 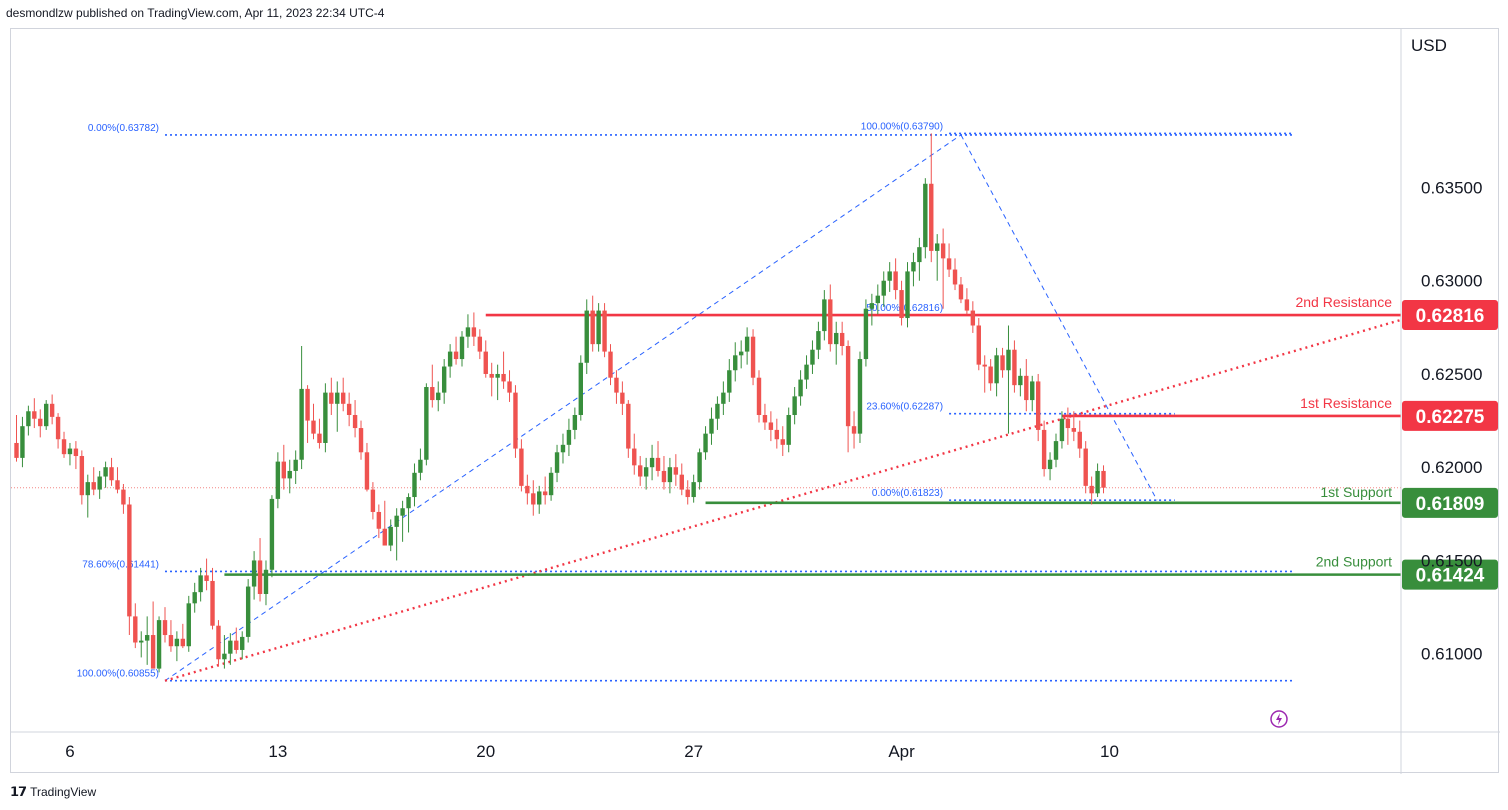 I want to click on y-tick-label: 0.61500, so click(x=1451, y=560).